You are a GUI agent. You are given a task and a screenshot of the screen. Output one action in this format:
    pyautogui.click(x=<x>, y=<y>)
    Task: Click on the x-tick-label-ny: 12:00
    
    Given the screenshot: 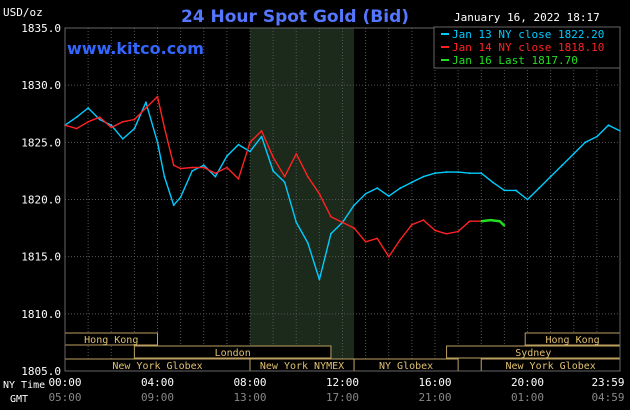 What is the action you would take?
    pyautogui.click(x=342, y=382)
    